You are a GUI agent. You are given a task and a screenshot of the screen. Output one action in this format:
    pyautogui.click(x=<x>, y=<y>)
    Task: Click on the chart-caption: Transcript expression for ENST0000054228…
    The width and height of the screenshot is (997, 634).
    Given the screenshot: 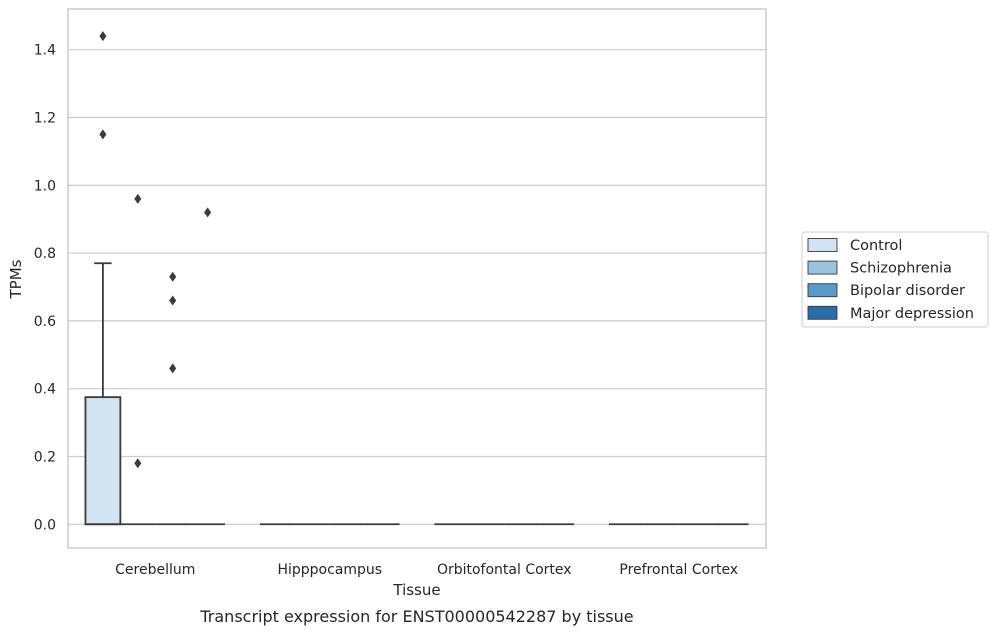 What is the action you would take?
    pyautogui.click(x=416, y=616)
    